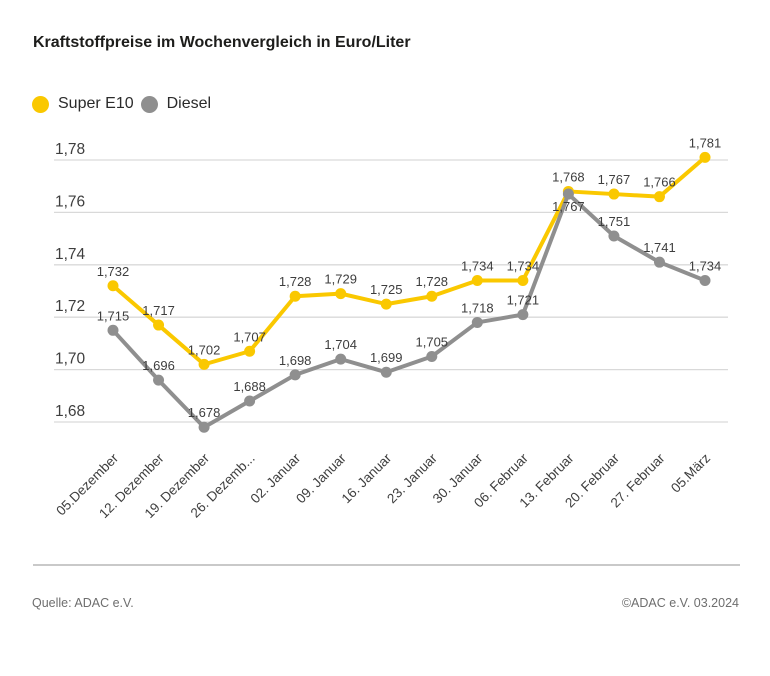 This screenshot has width=770, height=676. What do you see at coordinates (690, 472) in the screenshot?
I see `x-tick-label: 05.März` at bounding box center [690, 472].